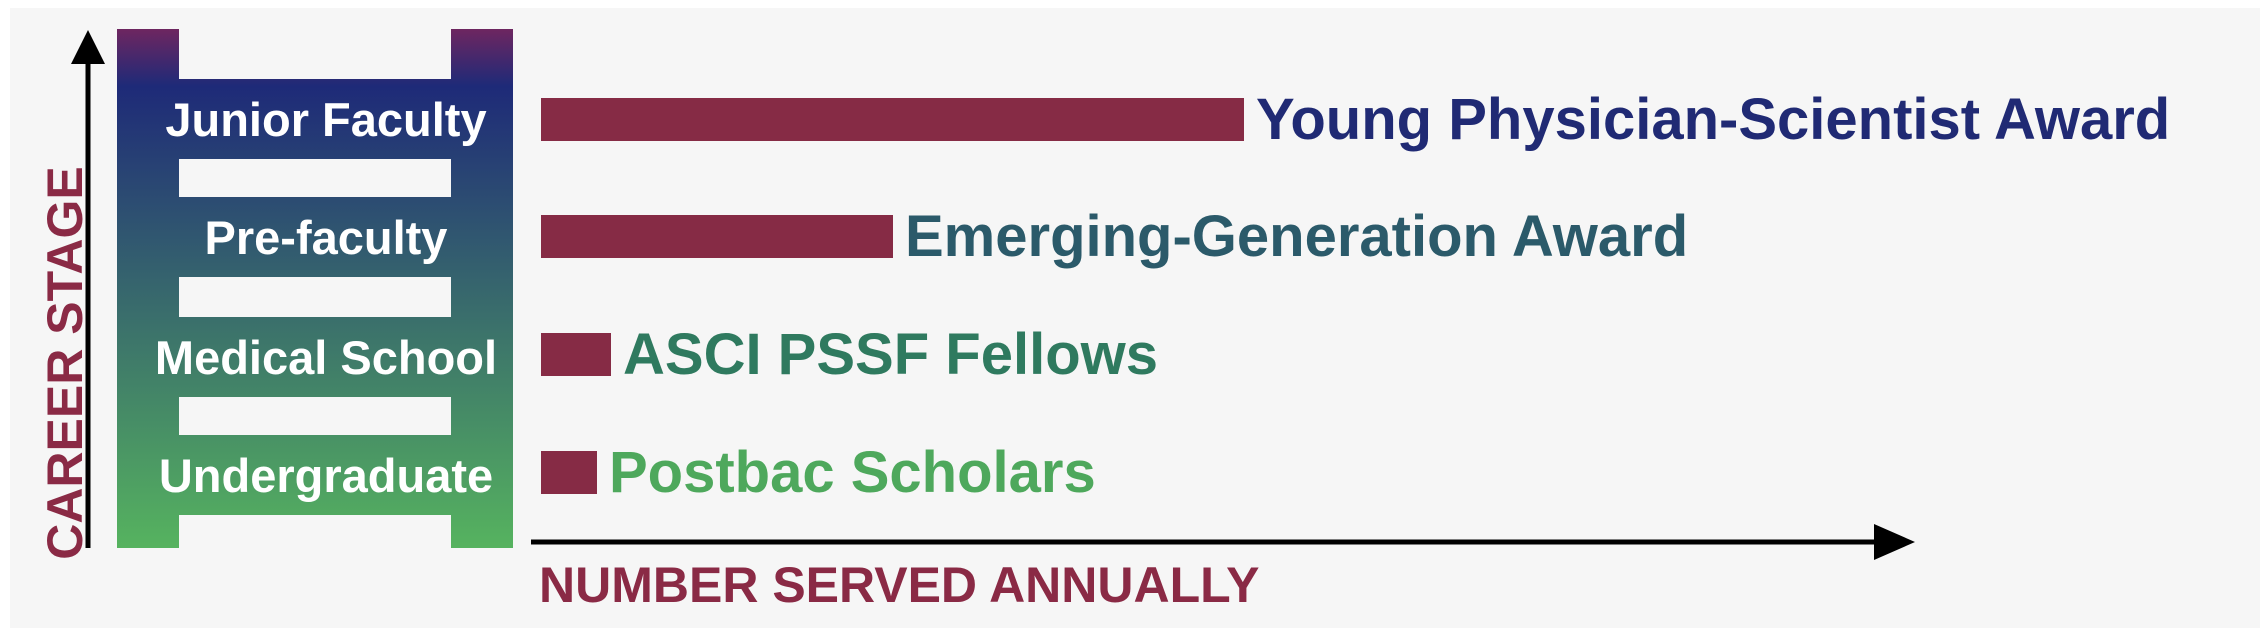 The height and width of the screenshot is (636, 2268). Describe the element at coordinates (890, 354) in the screenshot. I see `program-label: ASCI PSSF Fellows` at that location.